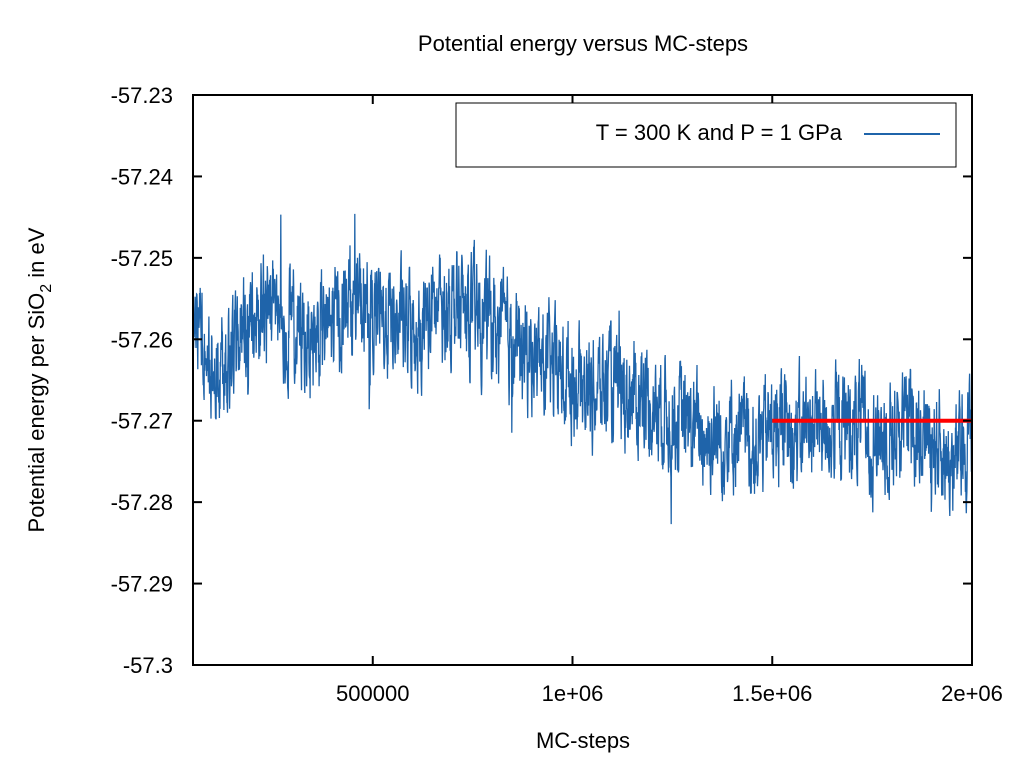  What do you see at coordinates (142, 176) in the screenshot?
I see `y-tick-label: -57.24` at bounding box center [142, 176].